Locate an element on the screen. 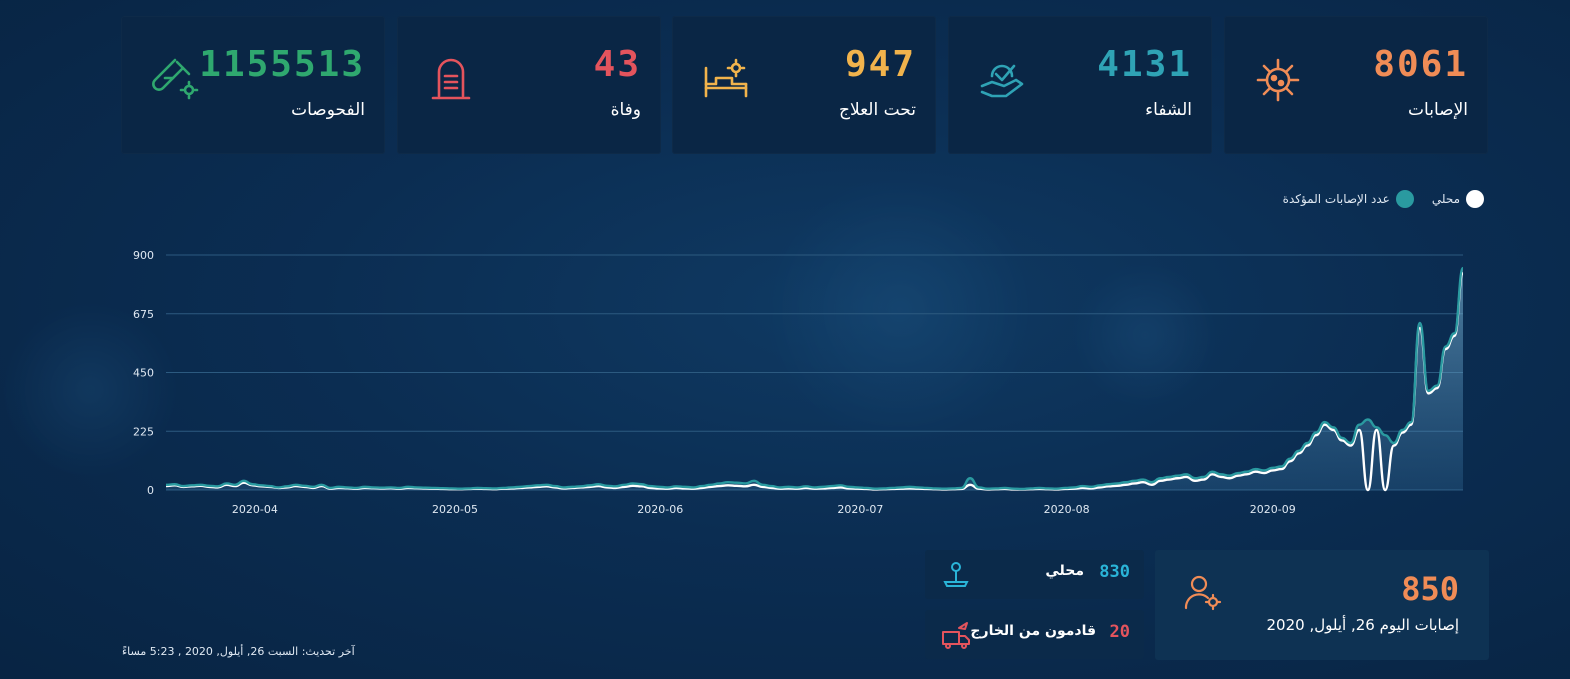 Image resolution: width=1570 pixels, height=679 pixels. breakdown-local-card: 830 محلي is located at coordinates (1034, 574).